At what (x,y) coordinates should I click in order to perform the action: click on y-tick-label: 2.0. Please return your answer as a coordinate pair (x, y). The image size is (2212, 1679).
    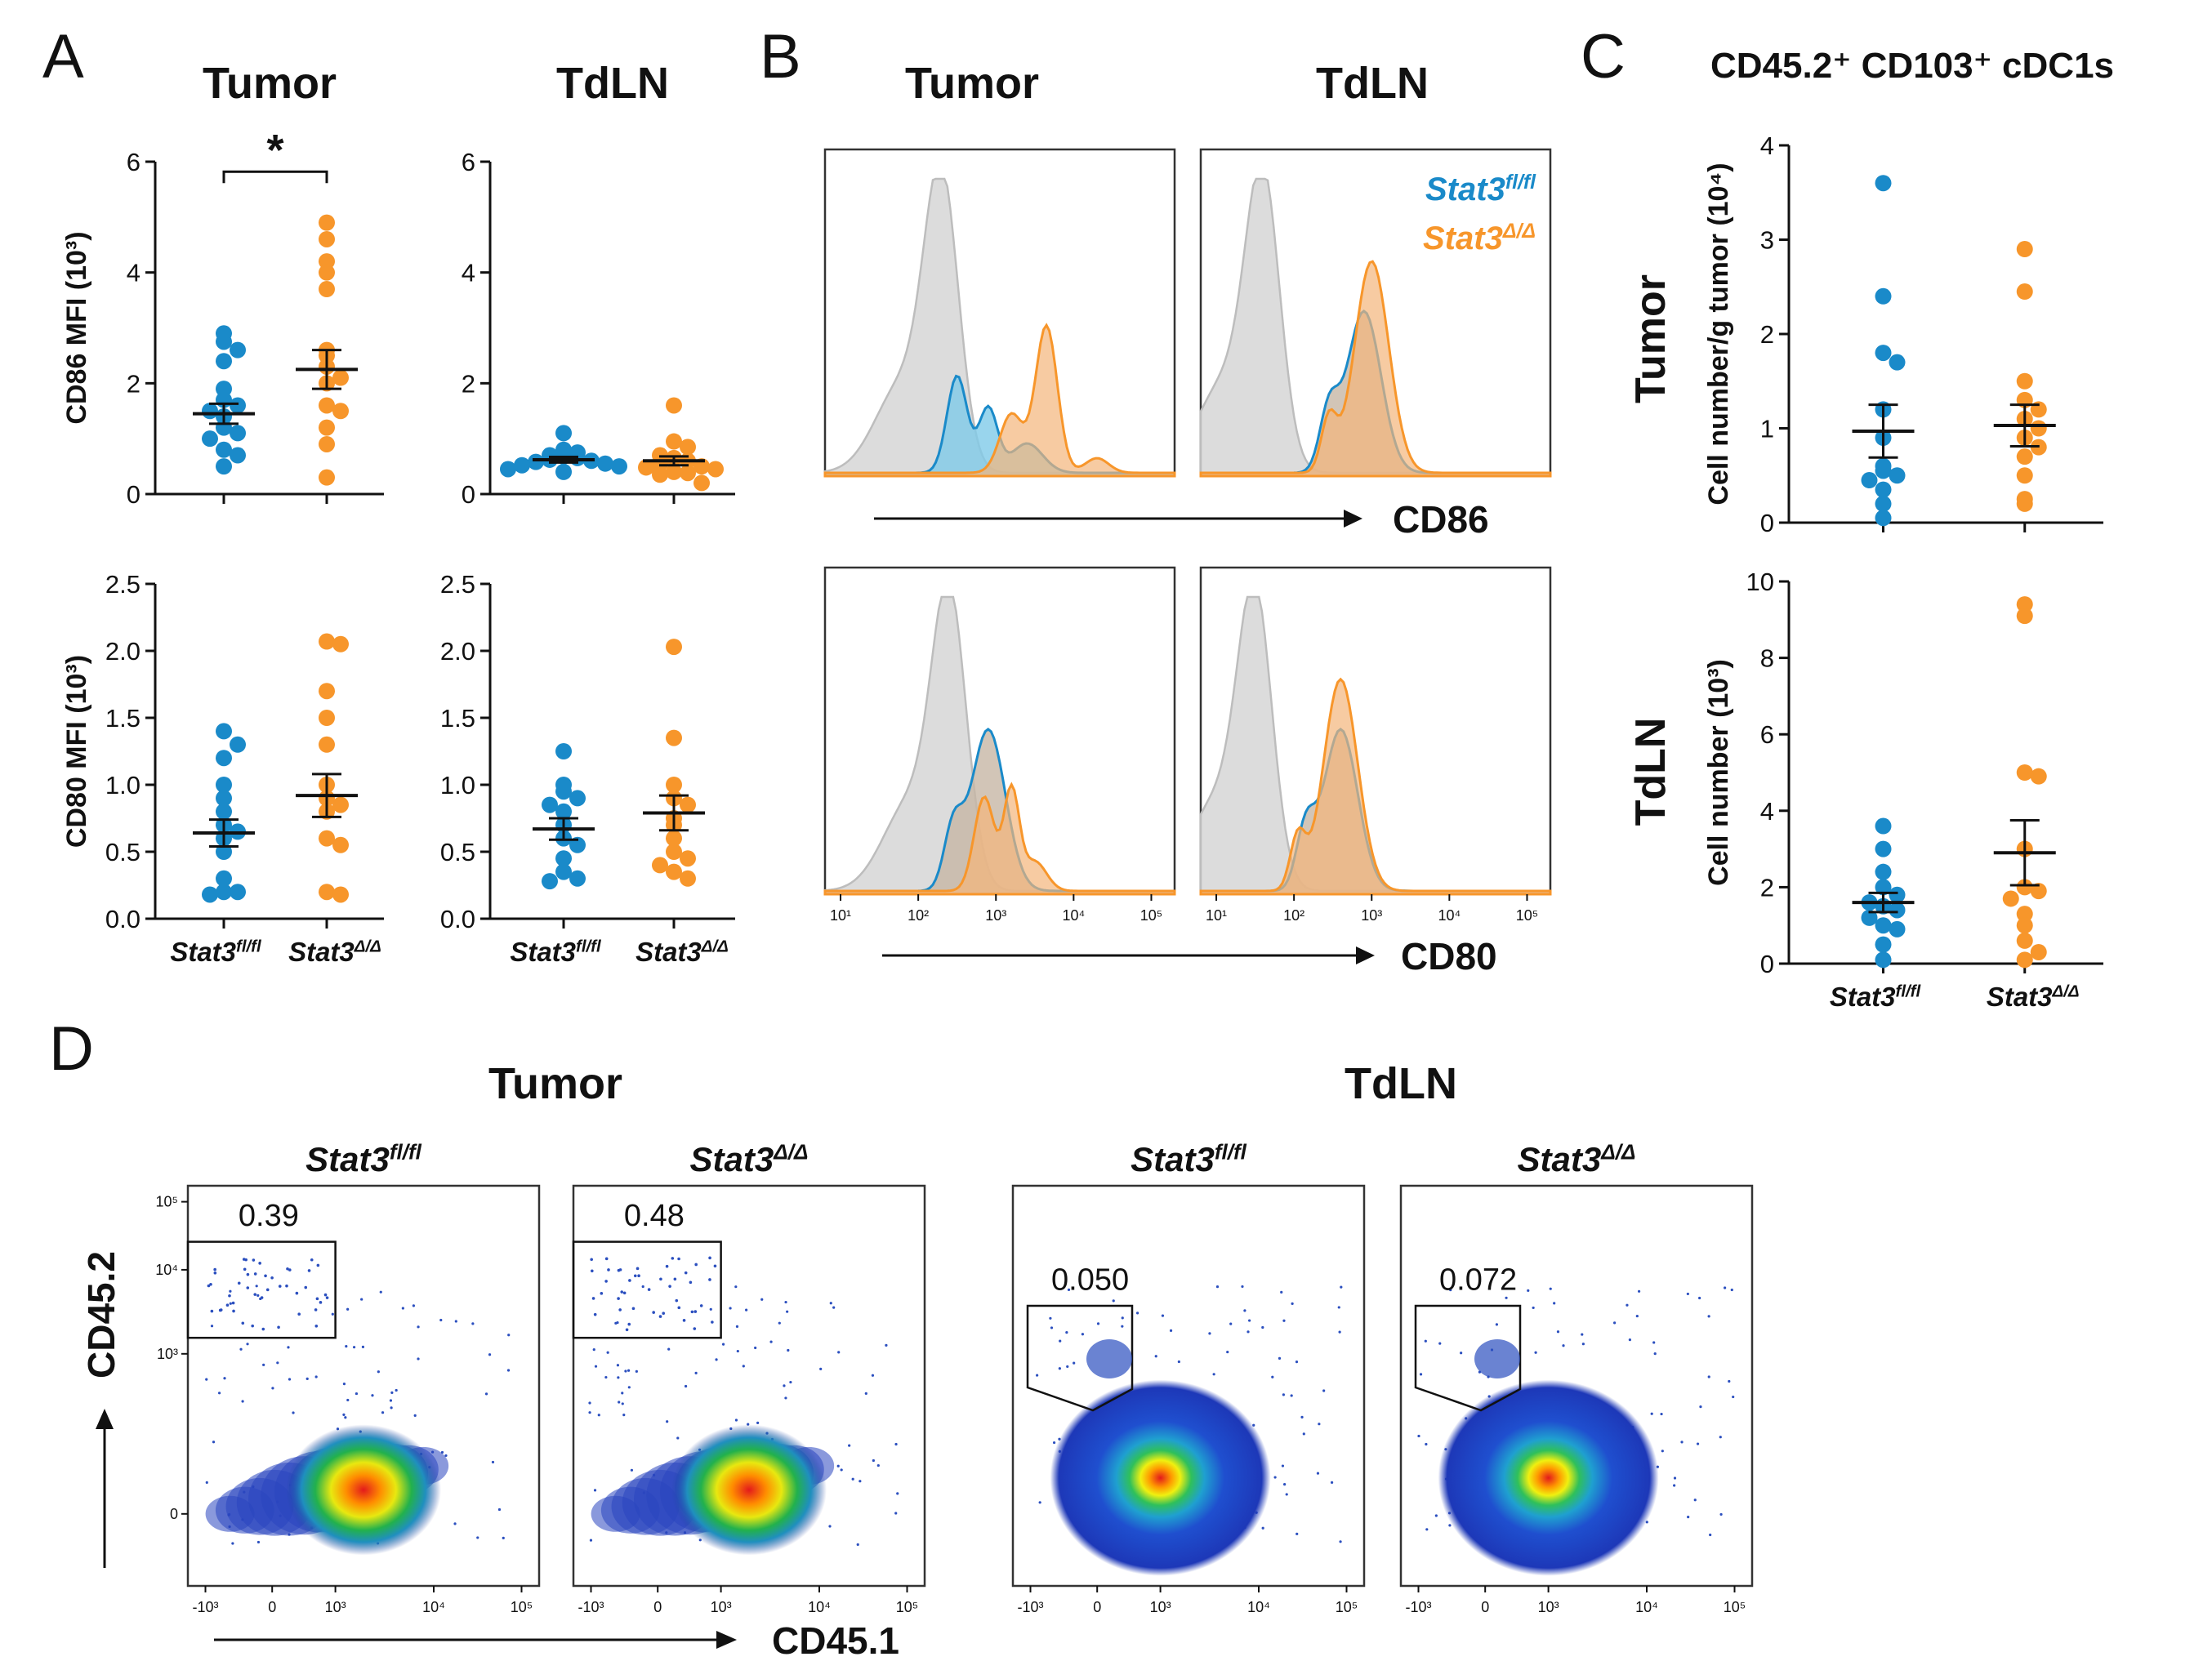
    Looking at the image, I should click on (122, 651).